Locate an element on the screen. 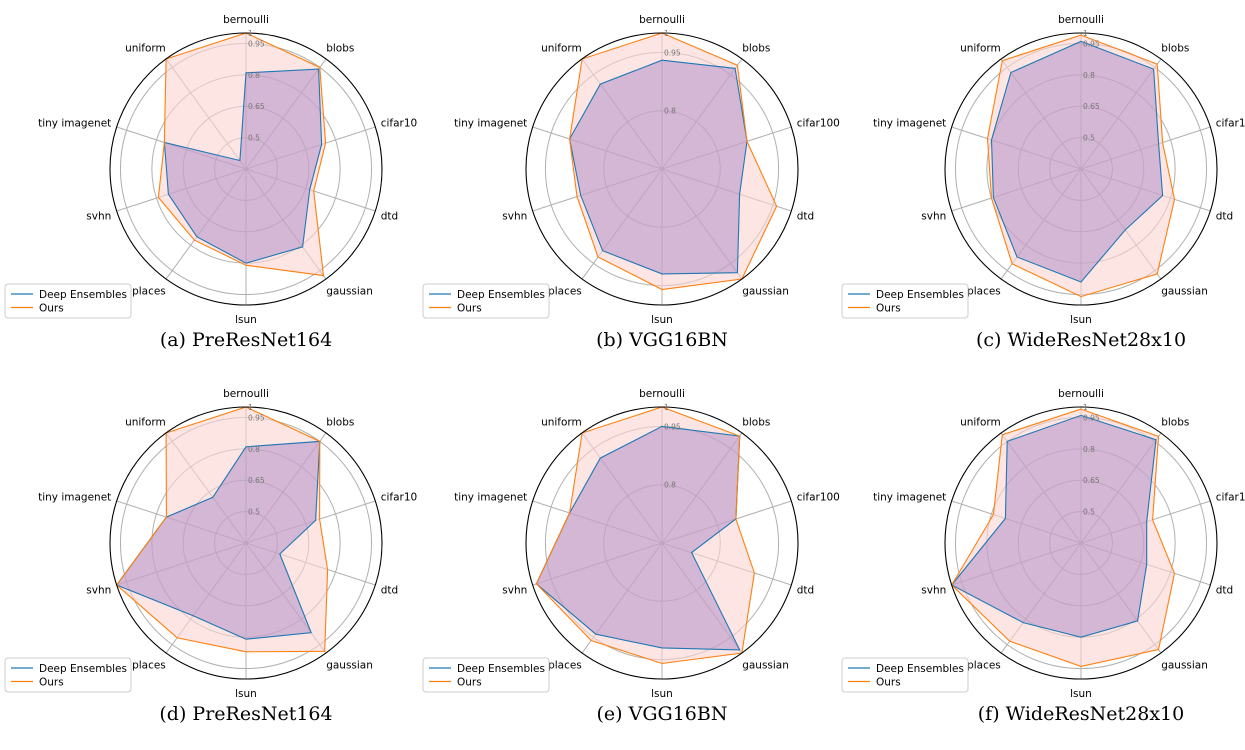 This screenshot has width=1245, height=750. radial-tick-label: 0.5 is located at coordinates (254, 138).